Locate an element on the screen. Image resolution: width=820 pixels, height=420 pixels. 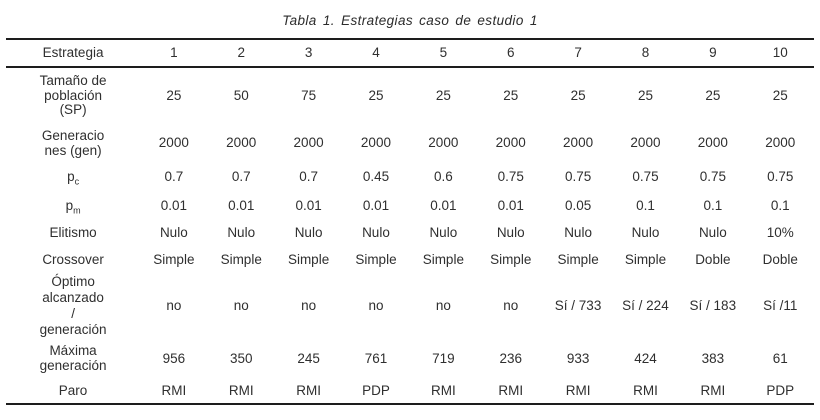
table-cell: Sí / 183 is located at coordinates (713, 305).